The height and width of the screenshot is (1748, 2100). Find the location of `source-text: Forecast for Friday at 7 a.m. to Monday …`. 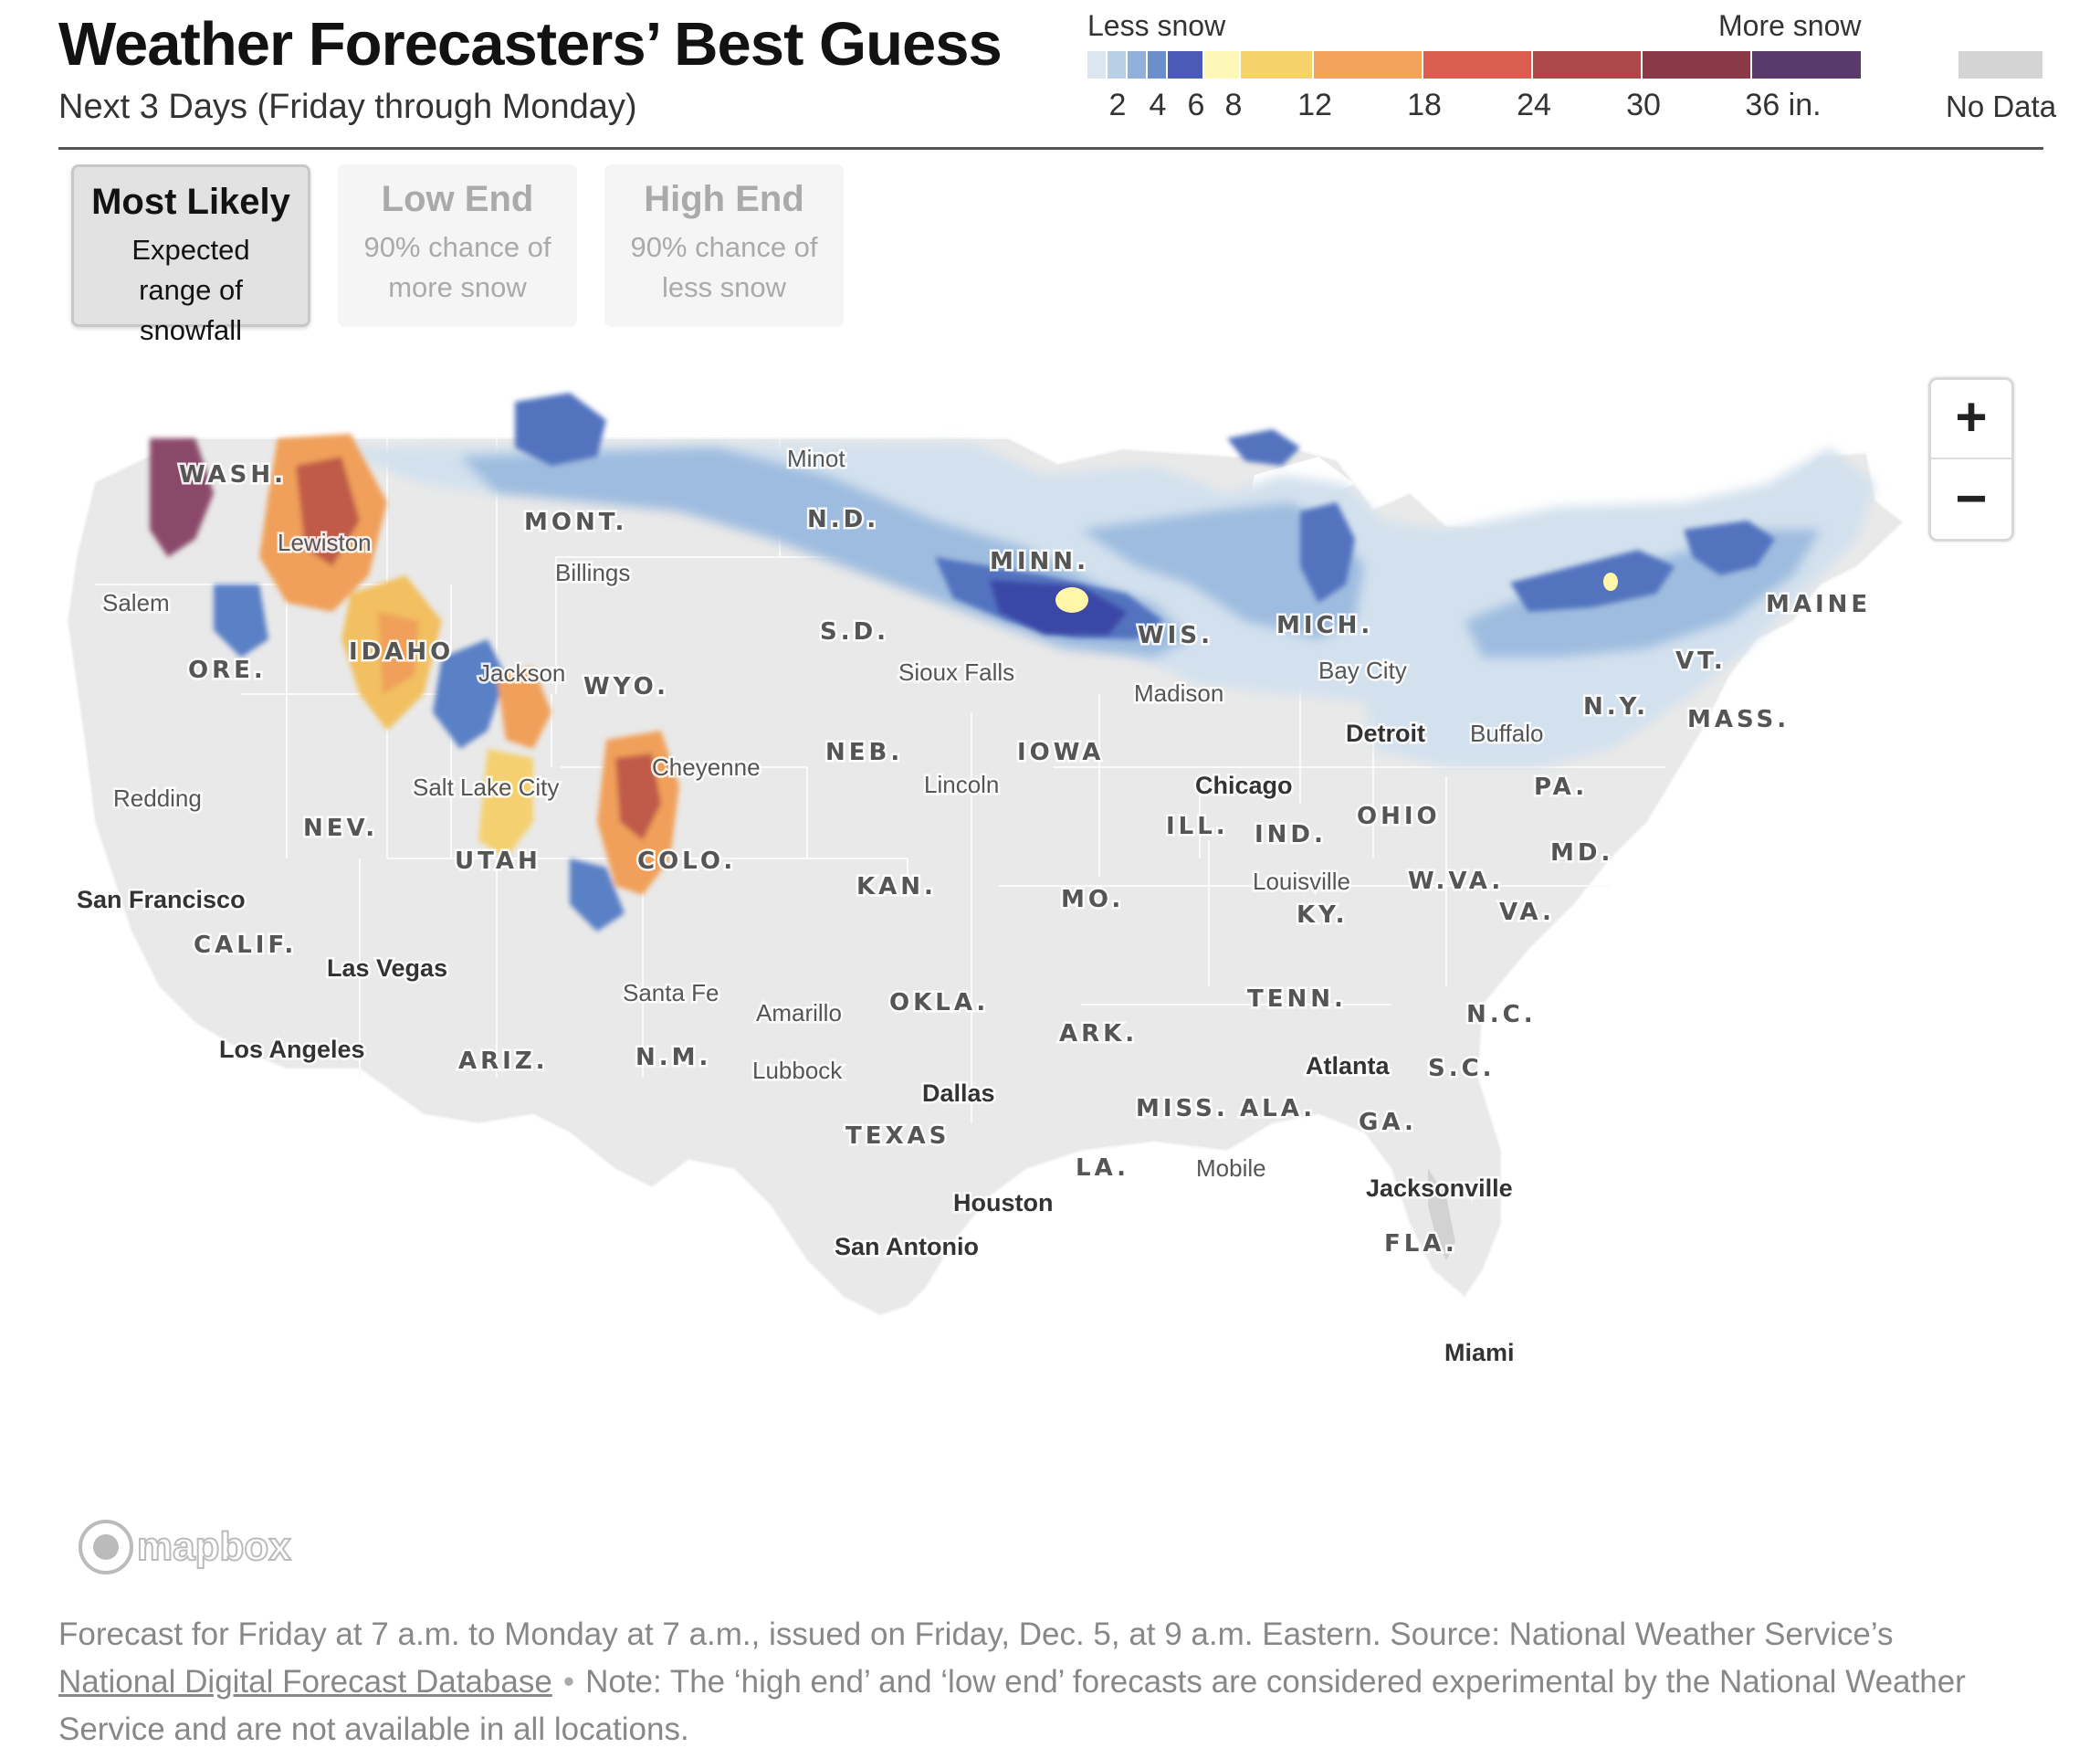

source-text: Forecast for Friday at 7 a.m. to Monday … is located at coordinates (976, 1634).